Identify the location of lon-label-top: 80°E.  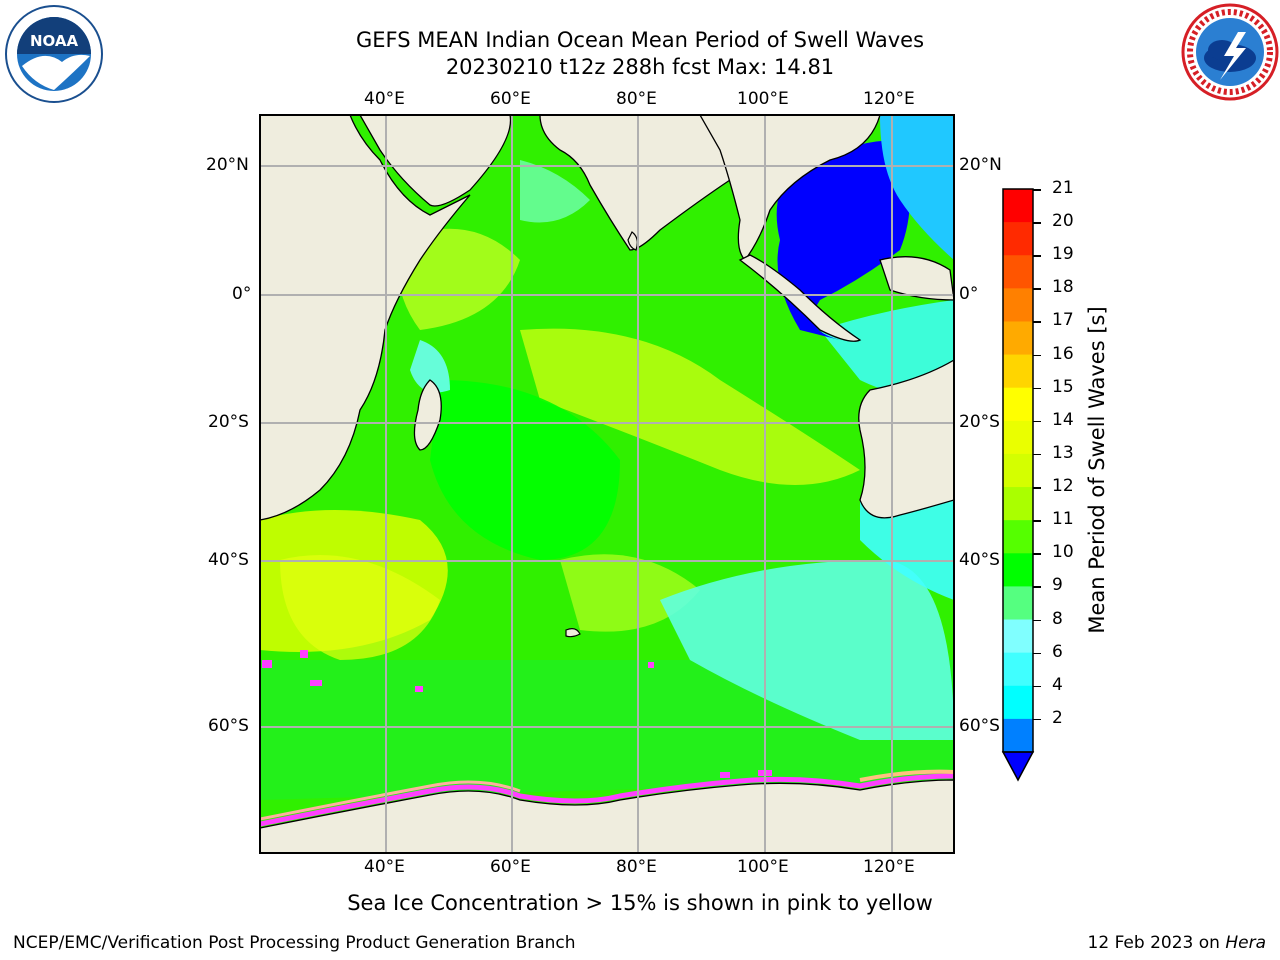
(636, 99).